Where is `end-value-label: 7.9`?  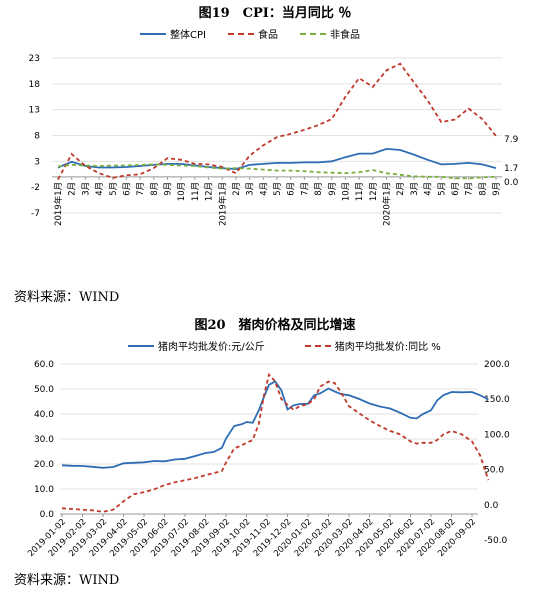 end-value-label: 7.9 is located at coordinates (511, 140).